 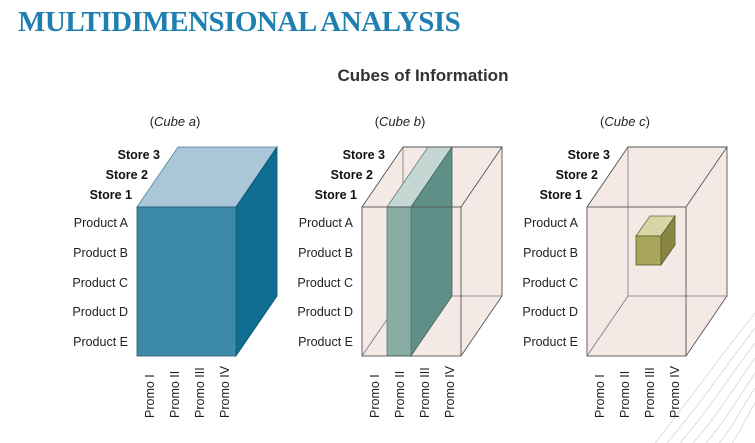 What do you see at coordinates (399, 281) in the screenshot?
I see `cube-b-slice-front` at bounding box center [399, 281].